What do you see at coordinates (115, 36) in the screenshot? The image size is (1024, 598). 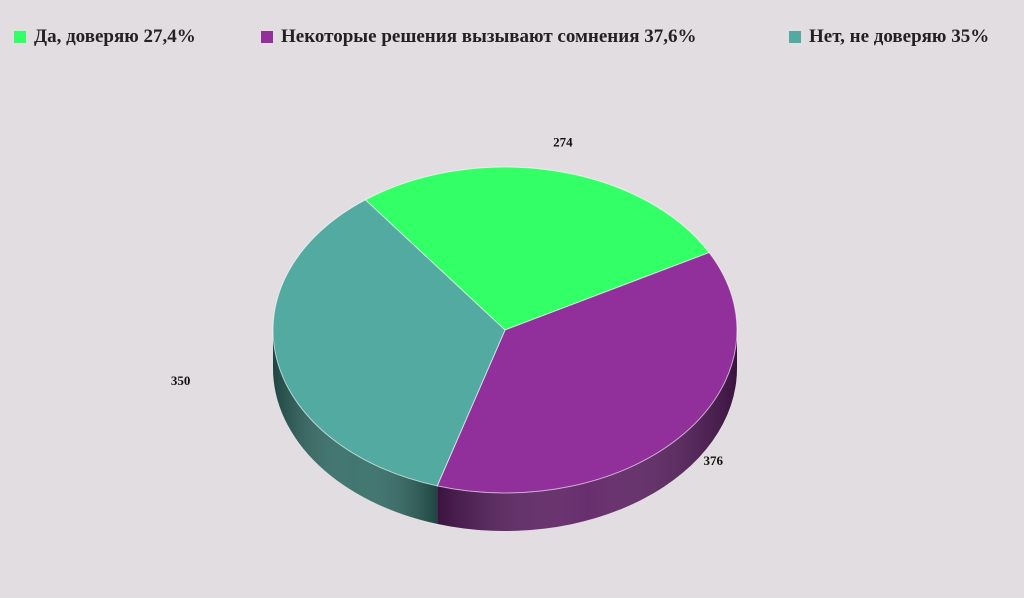 I see `legend-label-yes: Да, доверяю 27,4%` at bounding box center [115, 36].